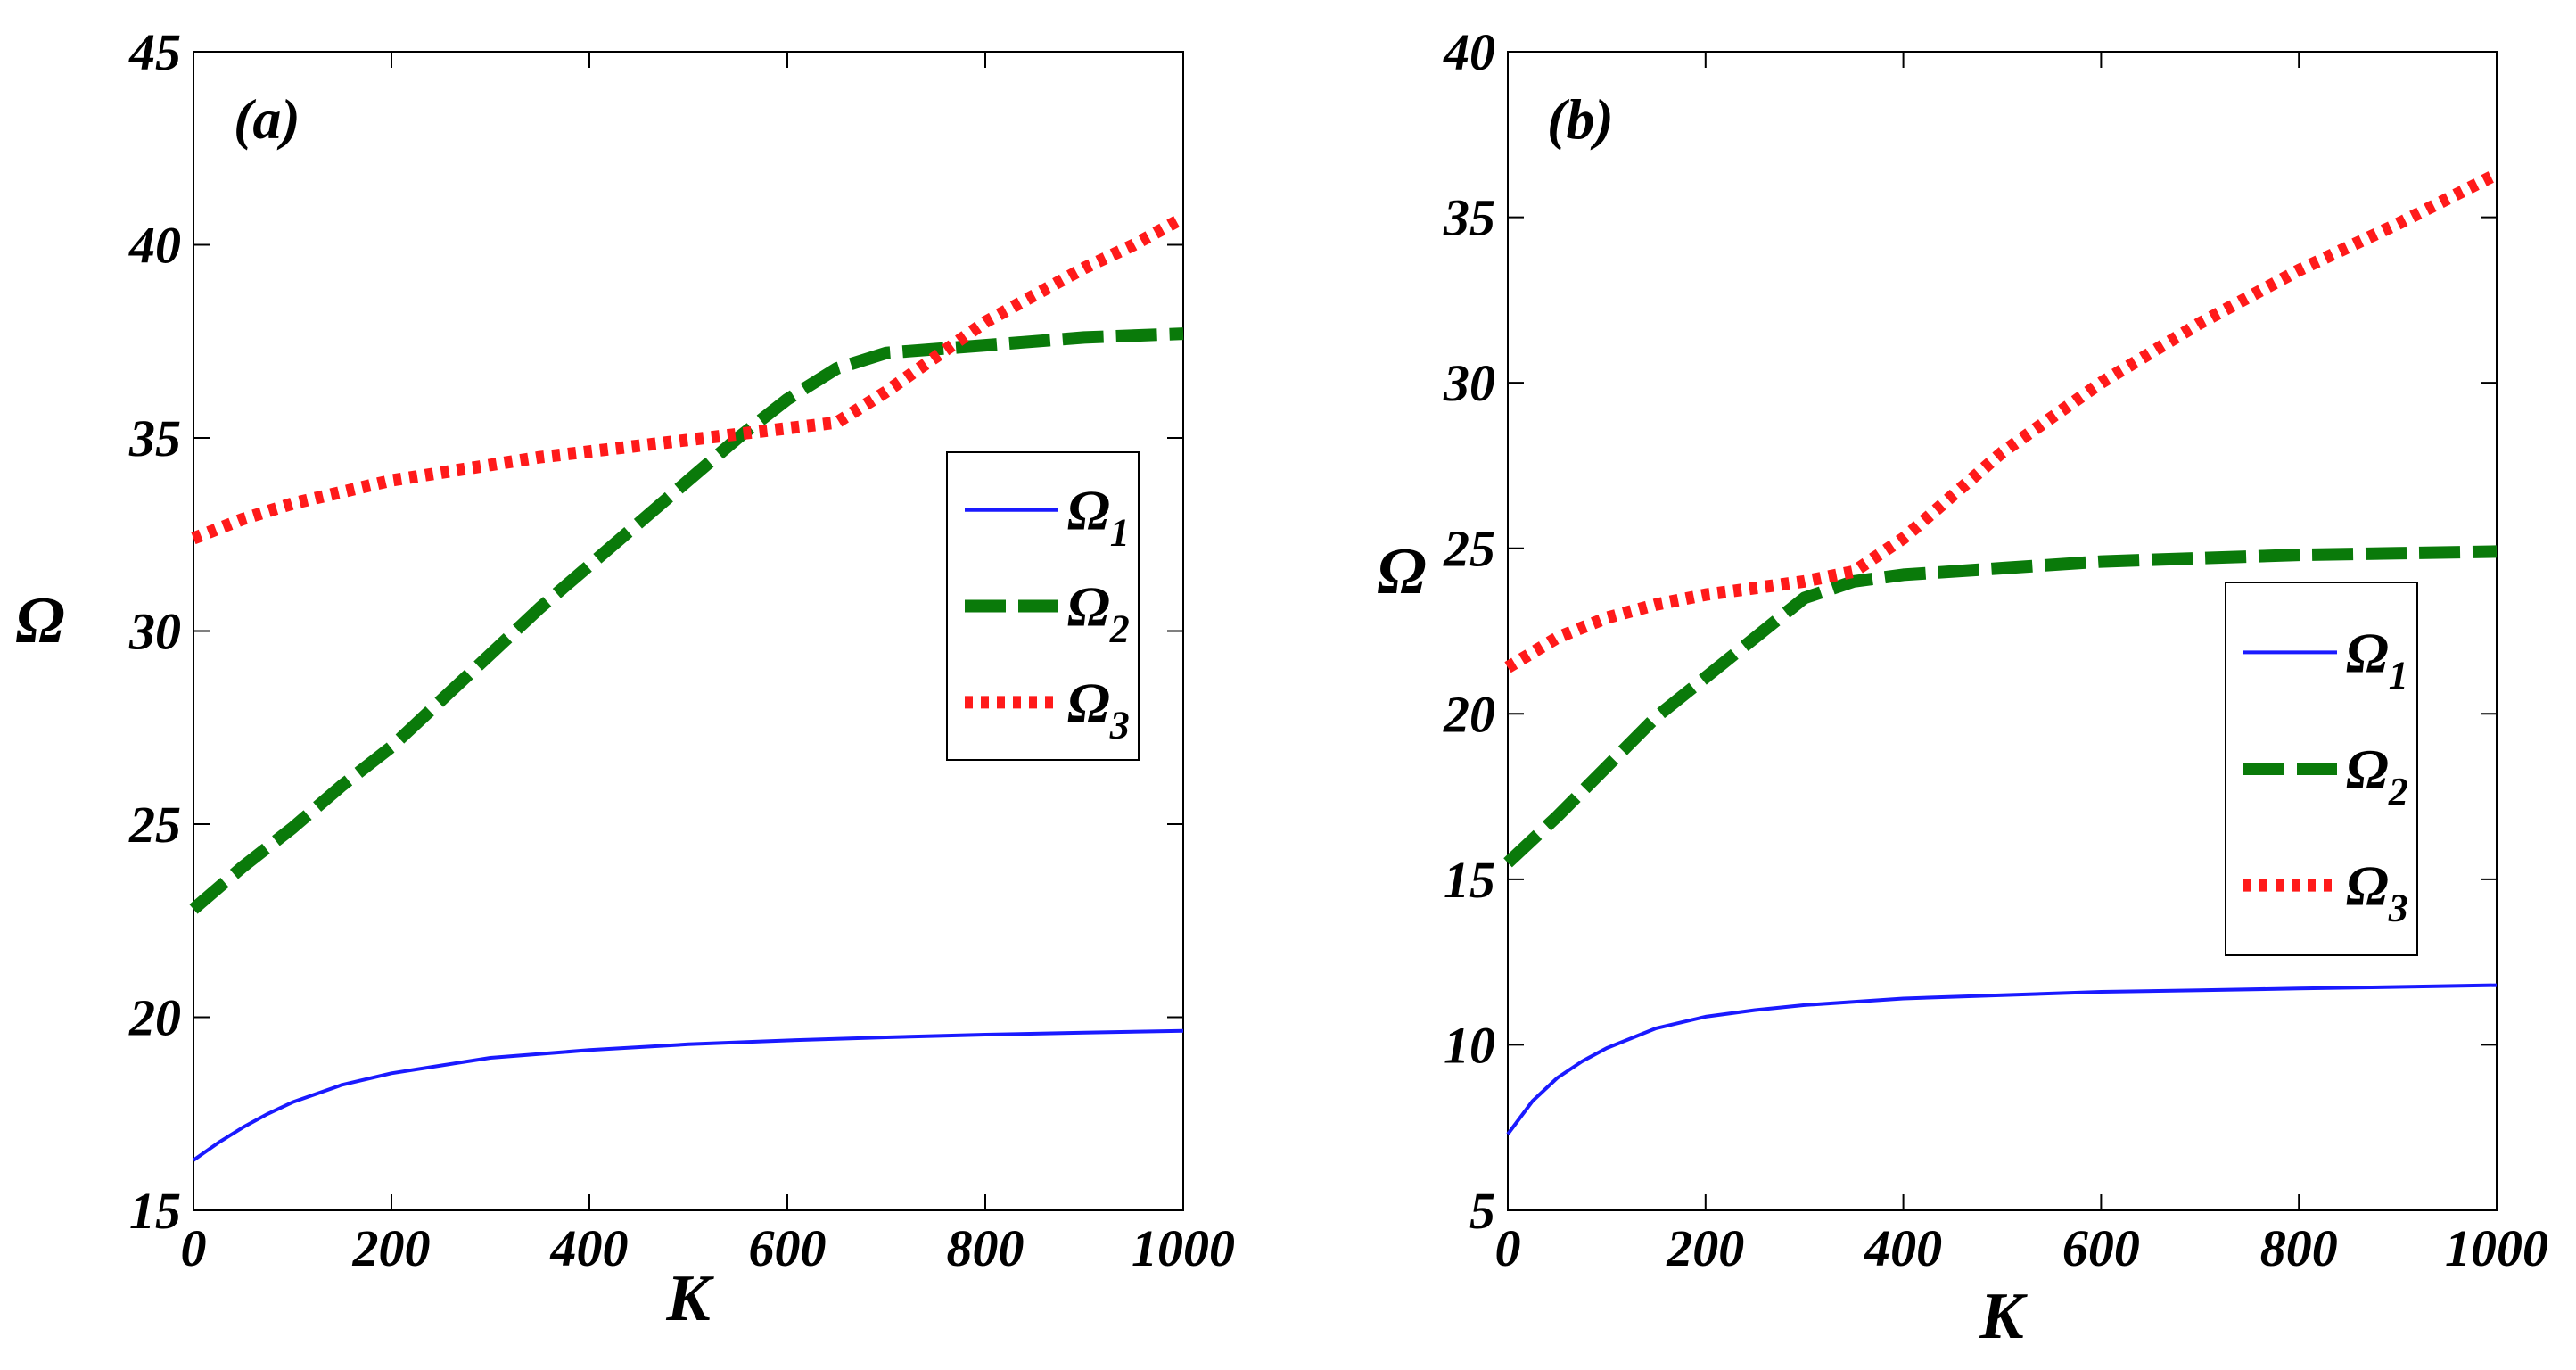 This screenshot has width=2576, height=1370. Describe the element at coordinates (2000, 707) in the screenshot. I see `series-line-Ω2` at that location.